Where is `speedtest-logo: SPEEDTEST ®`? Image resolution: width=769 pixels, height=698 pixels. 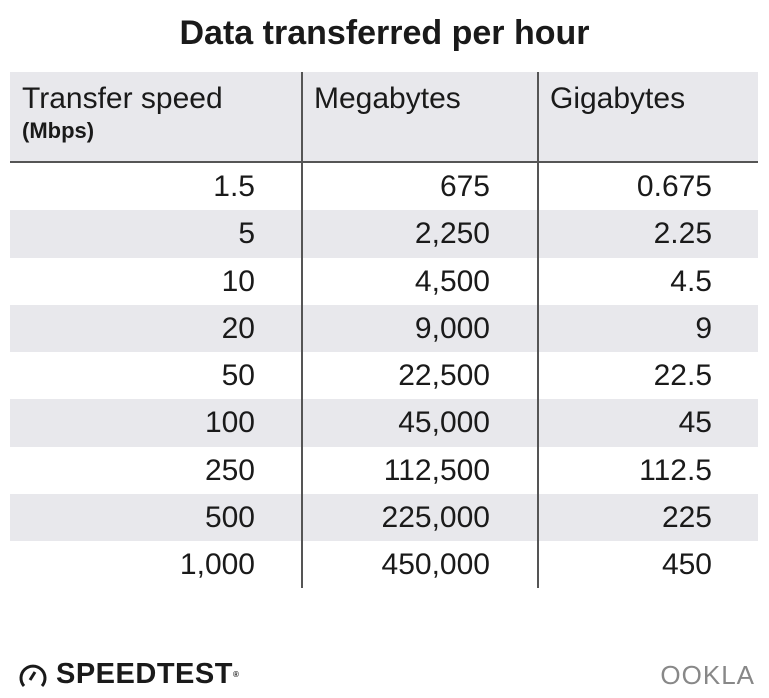 speedtest-logo: SPEEDTEST ® is located at coordinates (128, 674).